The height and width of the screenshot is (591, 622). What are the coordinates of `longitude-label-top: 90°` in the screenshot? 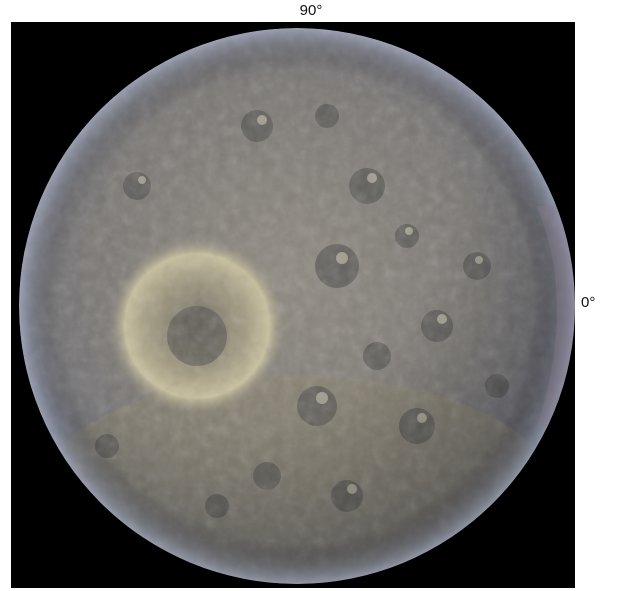 It's located at (311, 10).